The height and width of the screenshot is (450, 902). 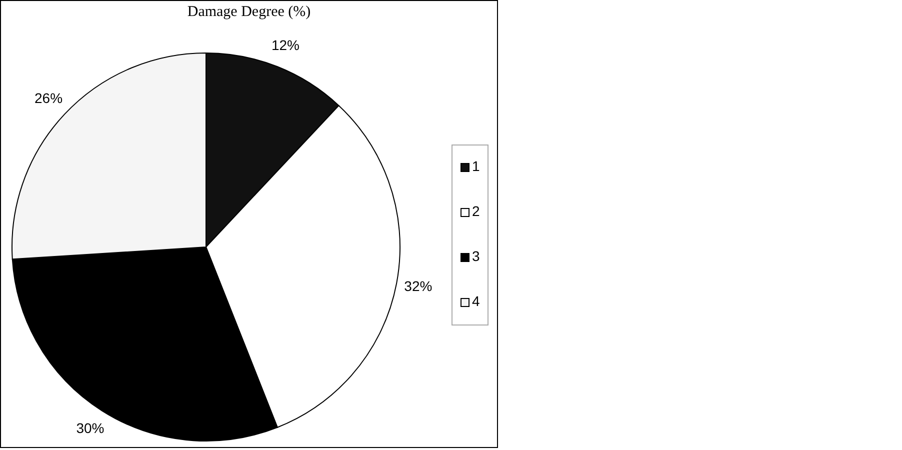 What do you see at coordinates (476, 166) in the screenshot?
I see `legend-label: 1` at bounding box center [476, 166].